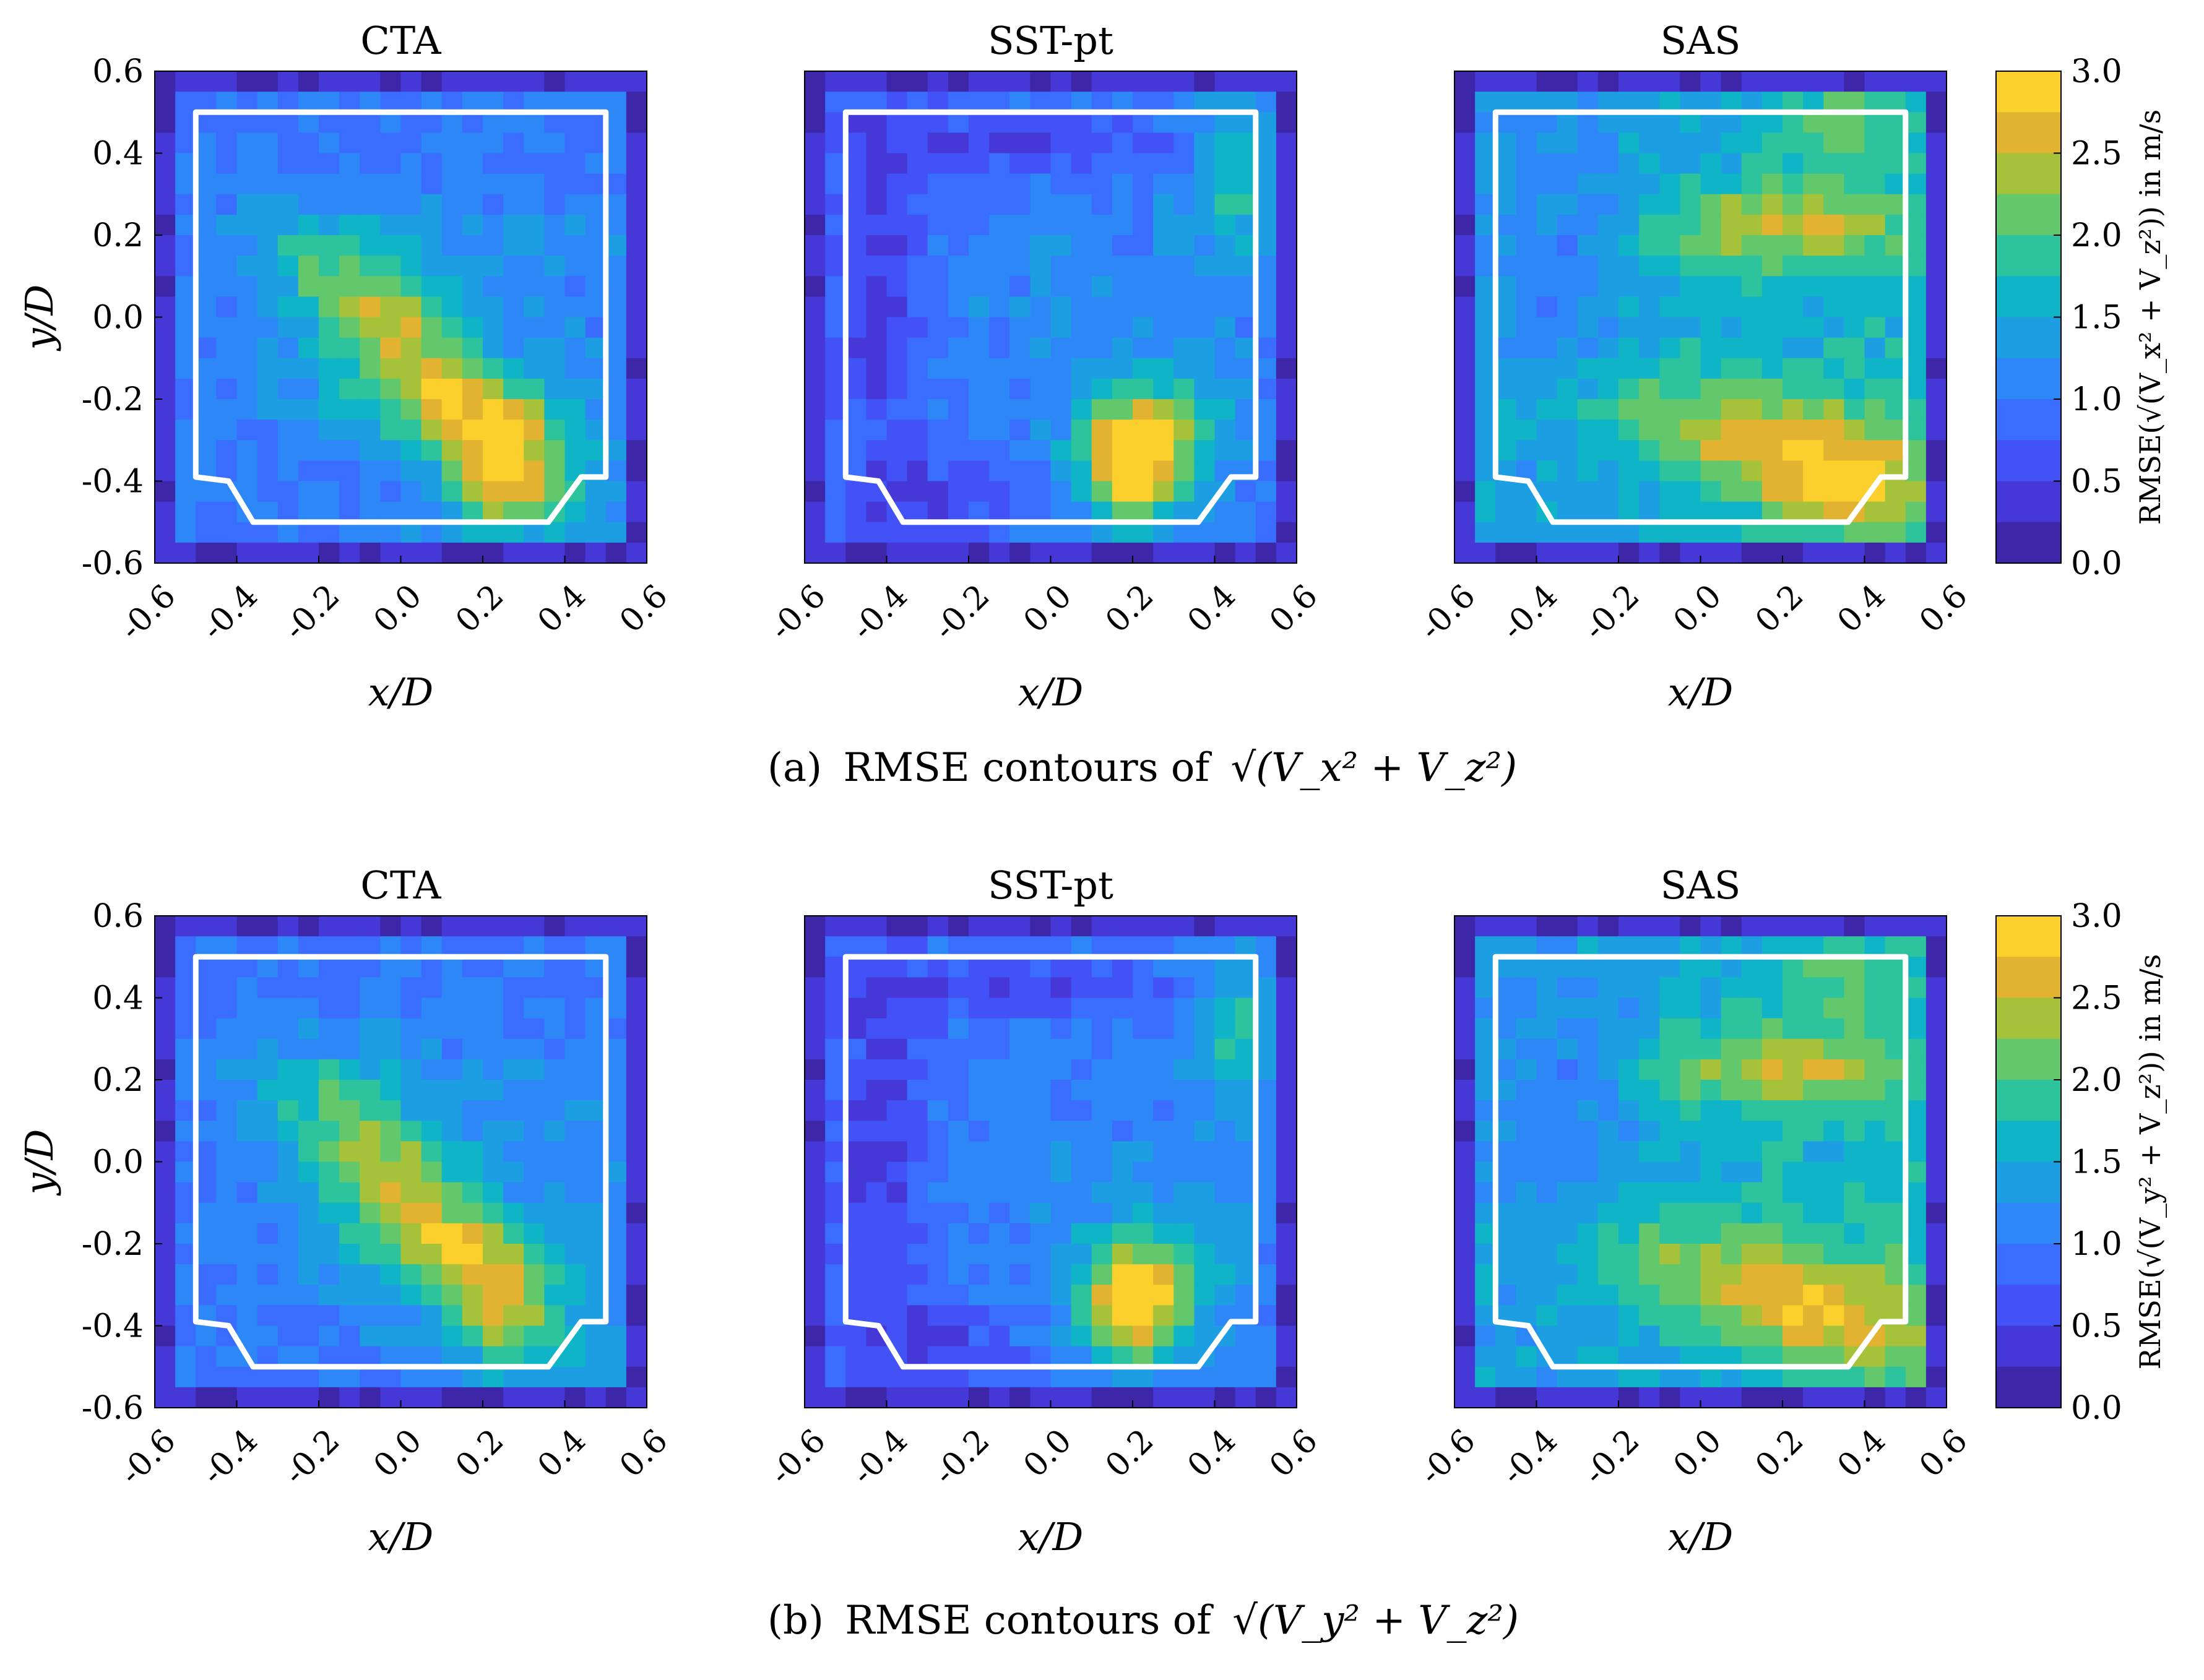  What do you see at coordinates (113, 1244) in the screenshot?
I see `y-tick-label: -0.2` at bounding box center [113, 1244].